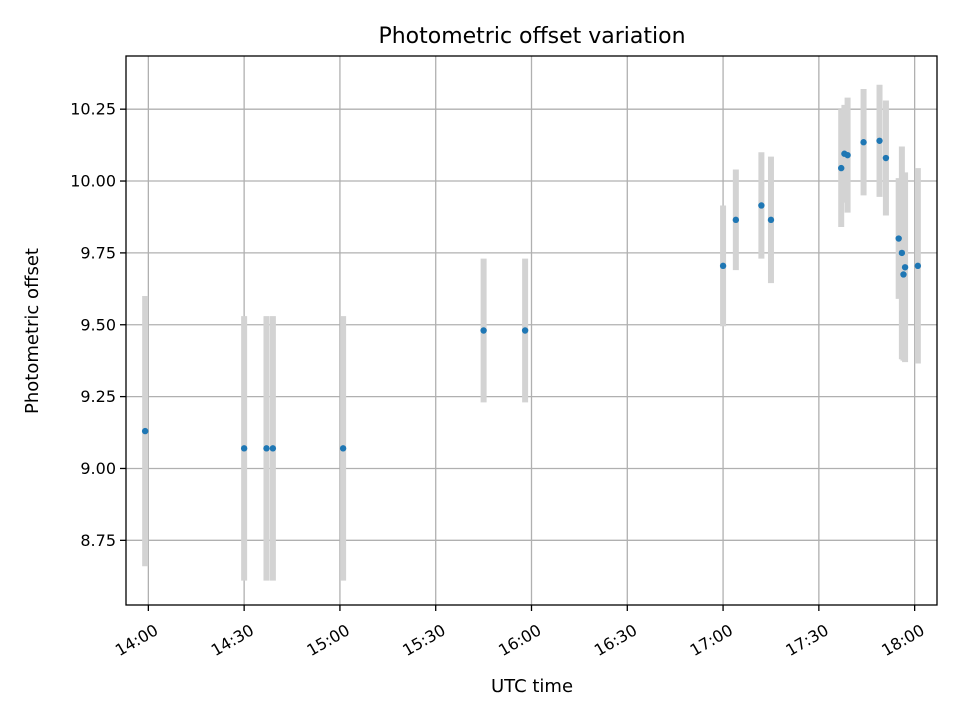 This screenshot has height=720, width=960. Describe the element at coordinates (32, 331) in the screenshot. I see `y-axis-label: Photometric offset` at that location.